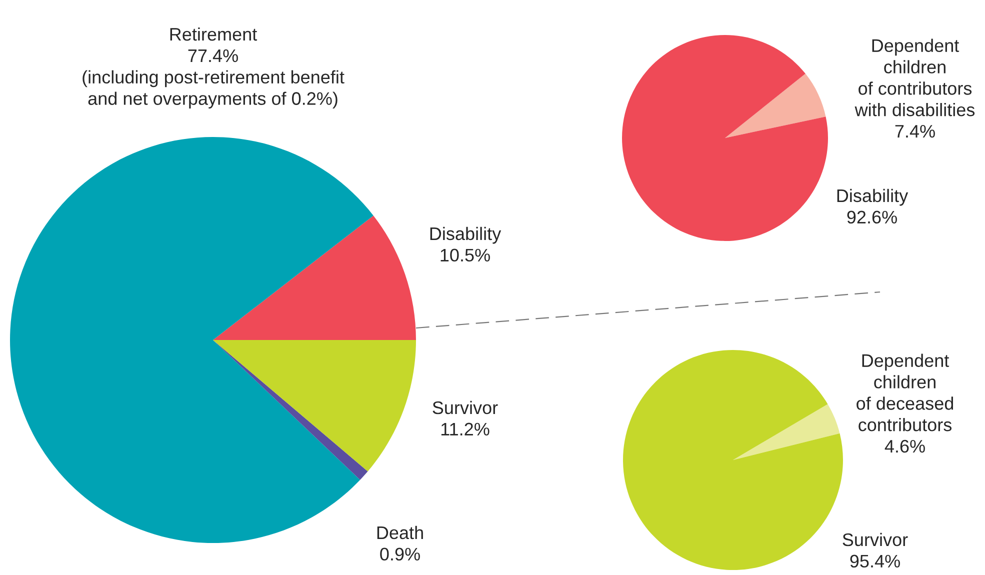 This screenshot has height=575, width=985. I want to click on text: (including post-retirement benefit and net overpayments of 0.2%), so click(213, 89).